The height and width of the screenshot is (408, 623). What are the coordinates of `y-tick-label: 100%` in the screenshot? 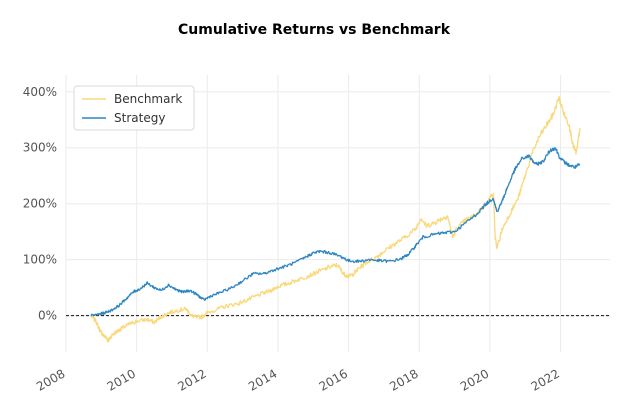 It's located at (40, 260).